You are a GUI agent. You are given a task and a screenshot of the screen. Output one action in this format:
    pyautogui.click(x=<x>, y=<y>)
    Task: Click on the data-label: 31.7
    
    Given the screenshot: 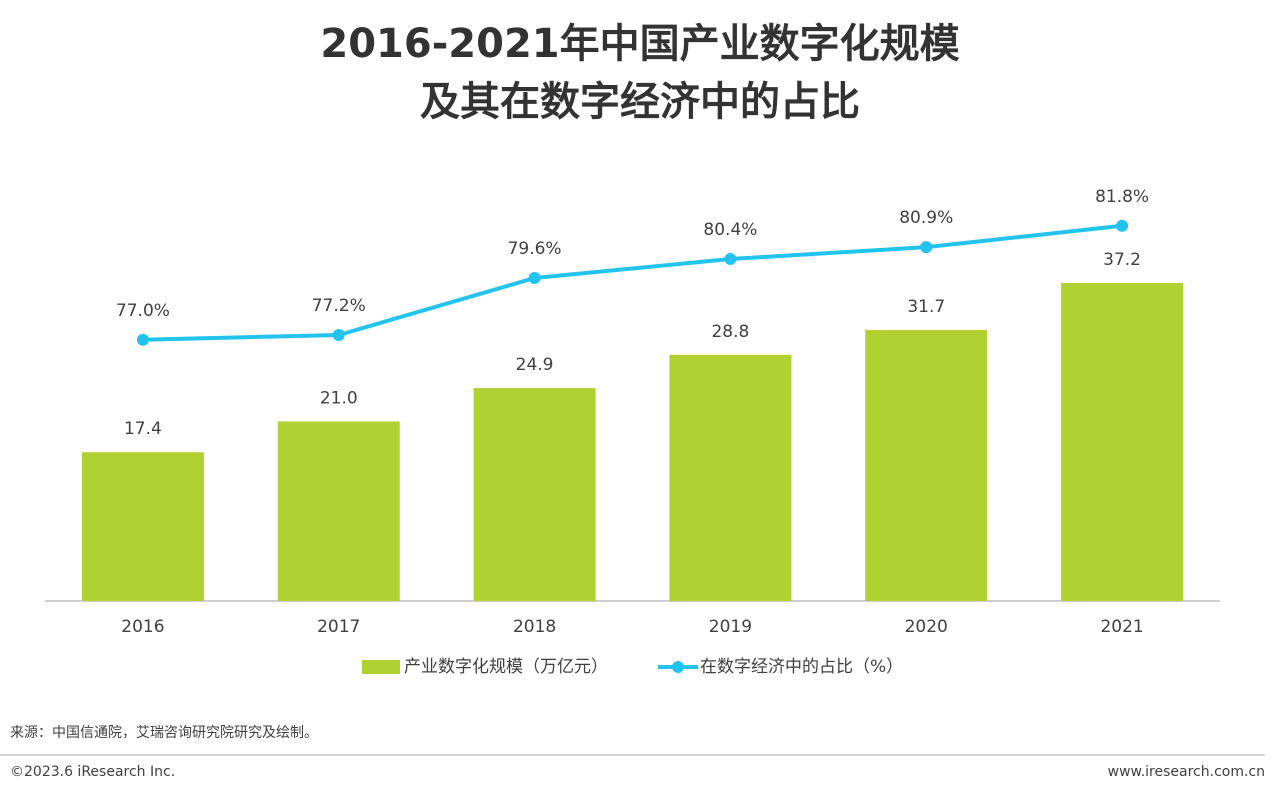 What is the action you would take?
    pyautogui.click(x=926, y=307)
    